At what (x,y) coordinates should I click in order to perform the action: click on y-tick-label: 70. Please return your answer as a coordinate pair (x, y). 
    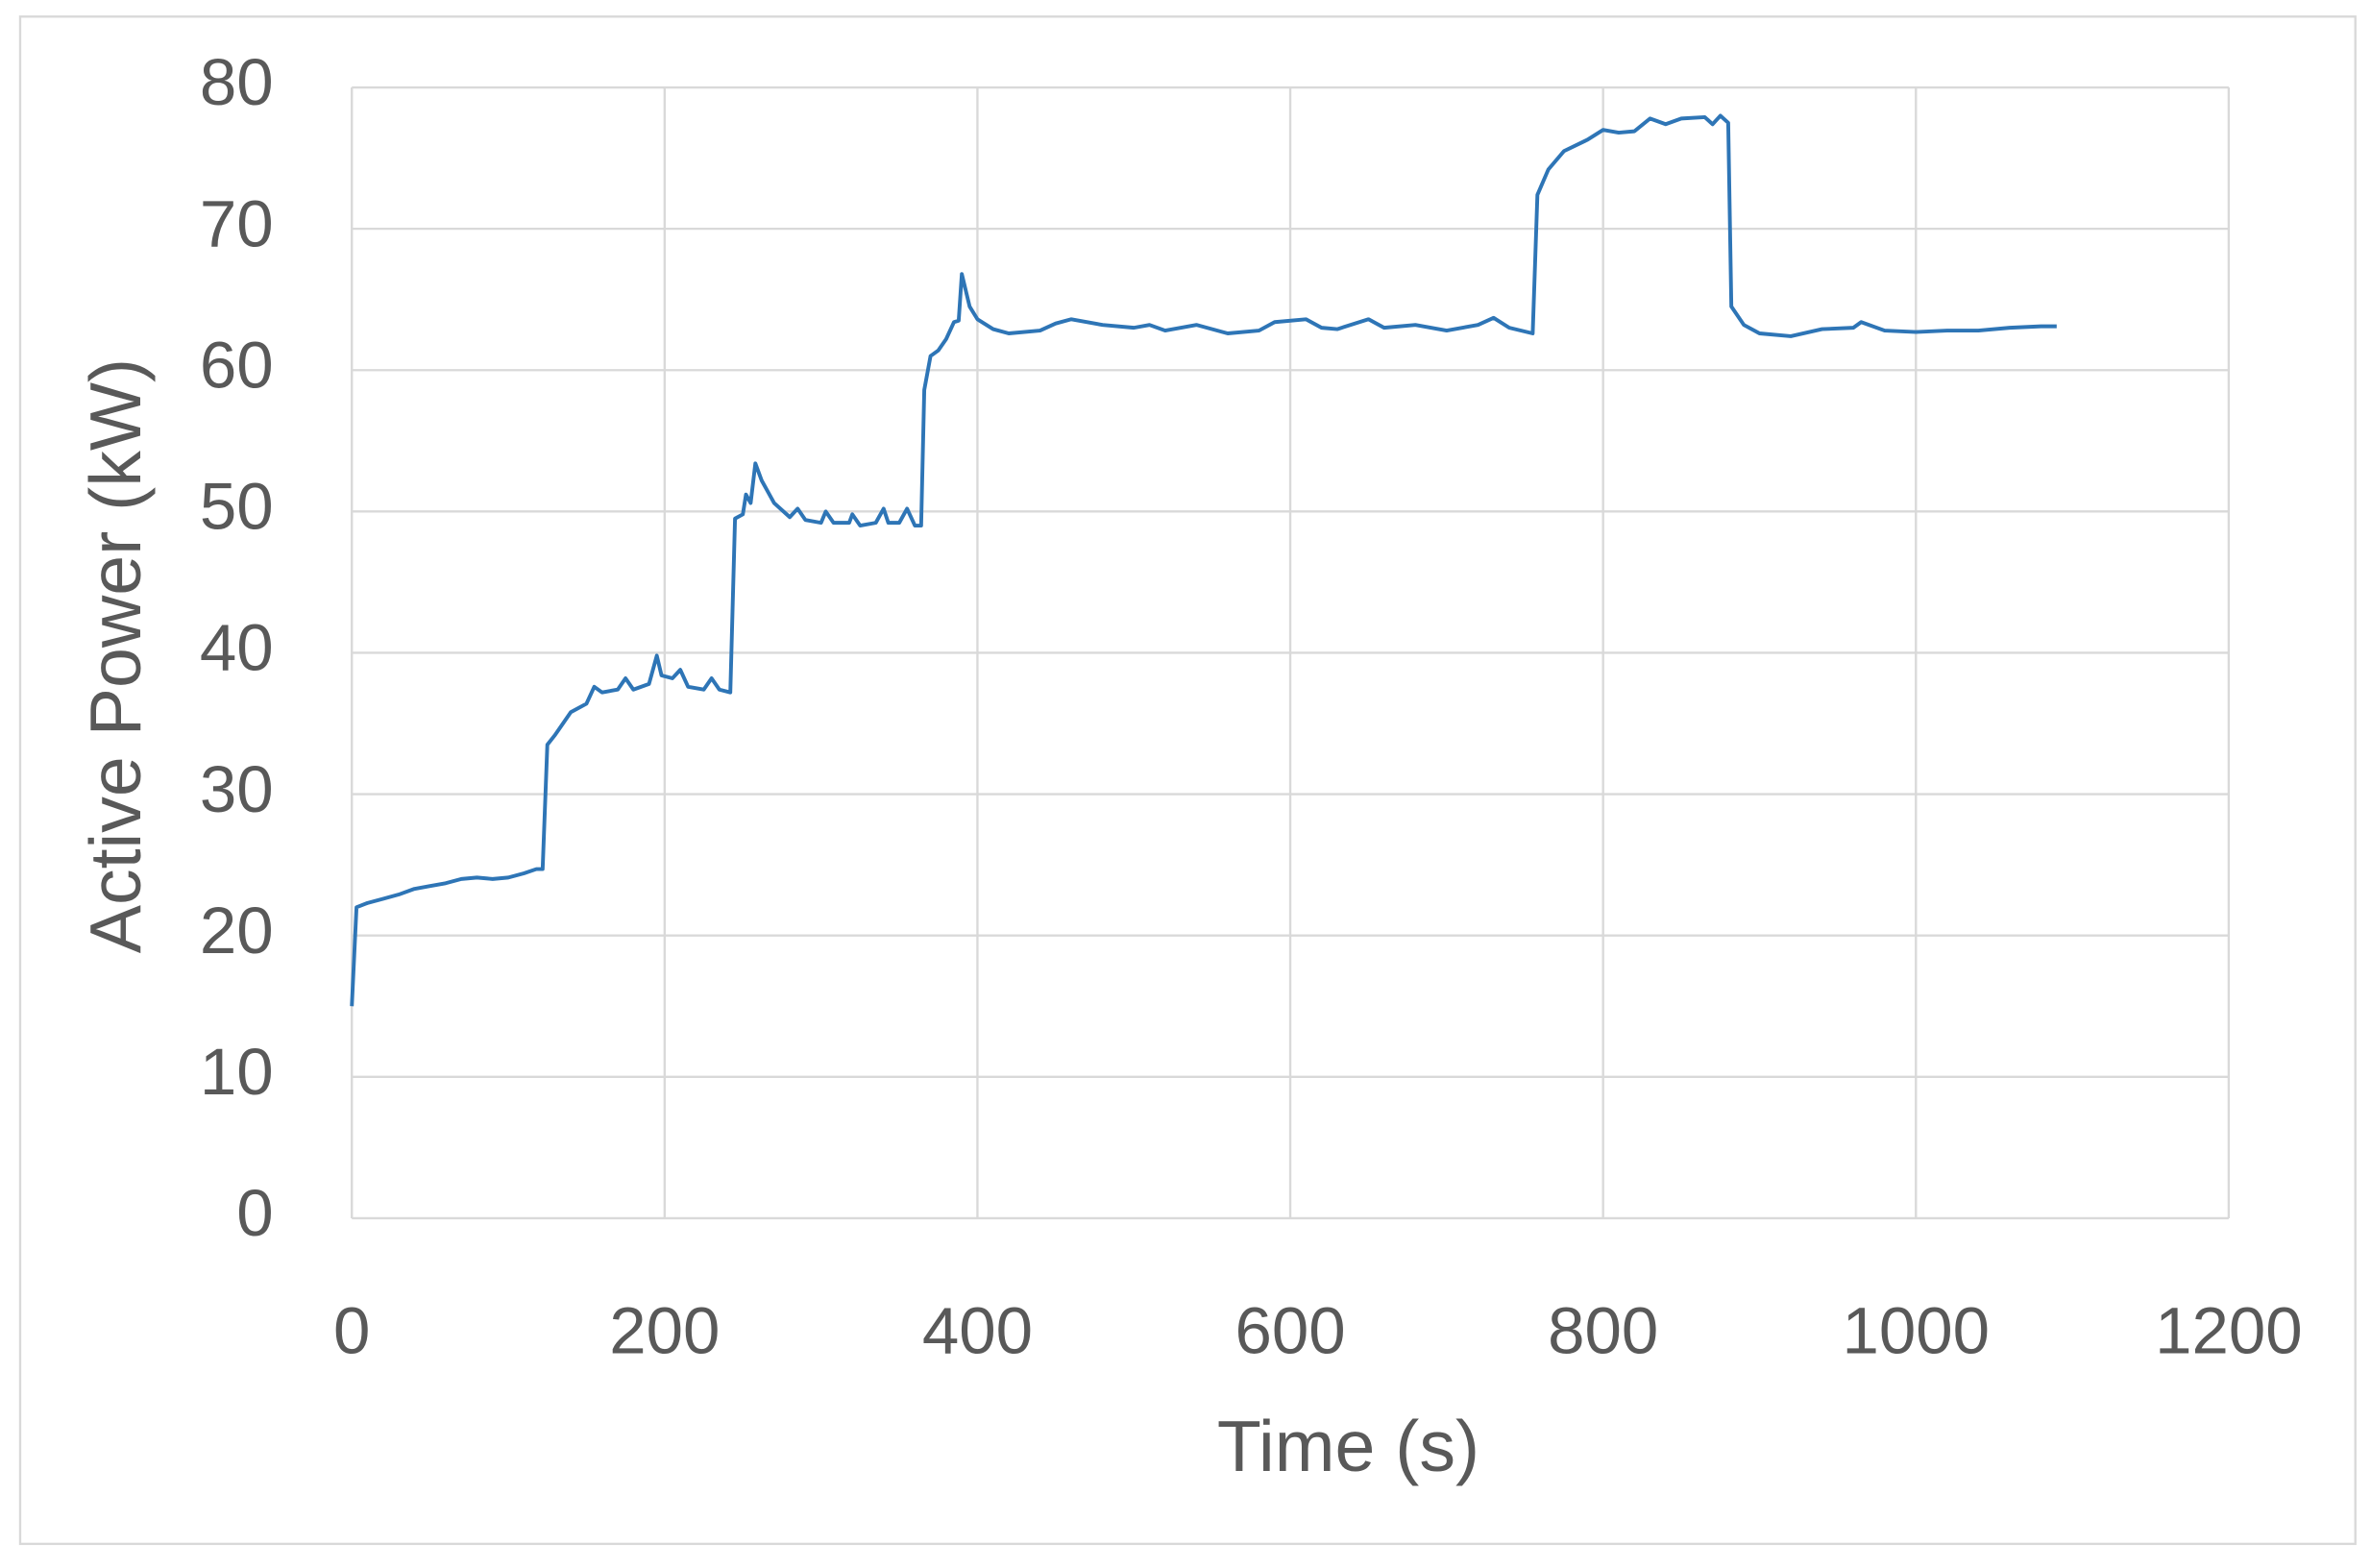
    Looking at the image, I should click on (237, 223).